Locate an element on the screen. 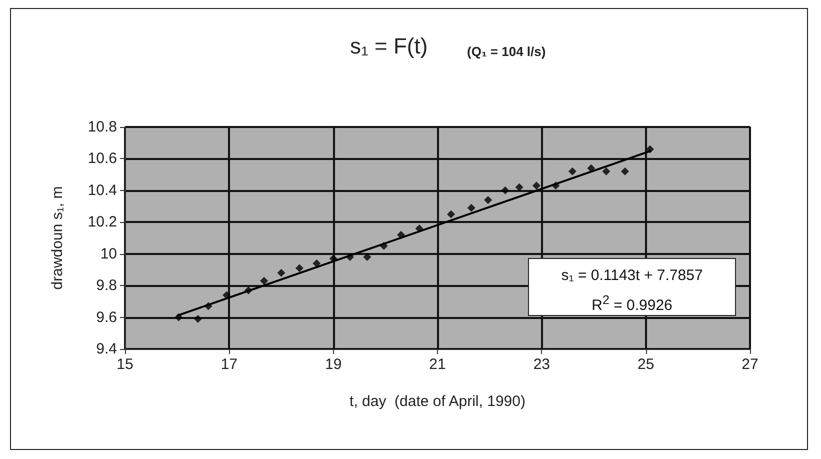 The image size is (821, 459). x-tick-label: 15 is located at coordinates (125, 364).